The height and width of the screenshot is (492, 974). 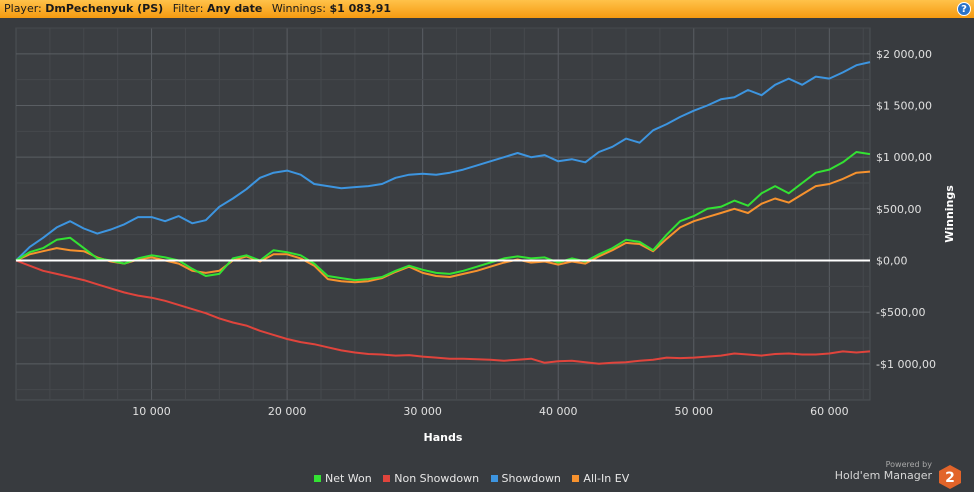 I want to click on legend-item-net-won: Net Won, so click(x=343, y=478).